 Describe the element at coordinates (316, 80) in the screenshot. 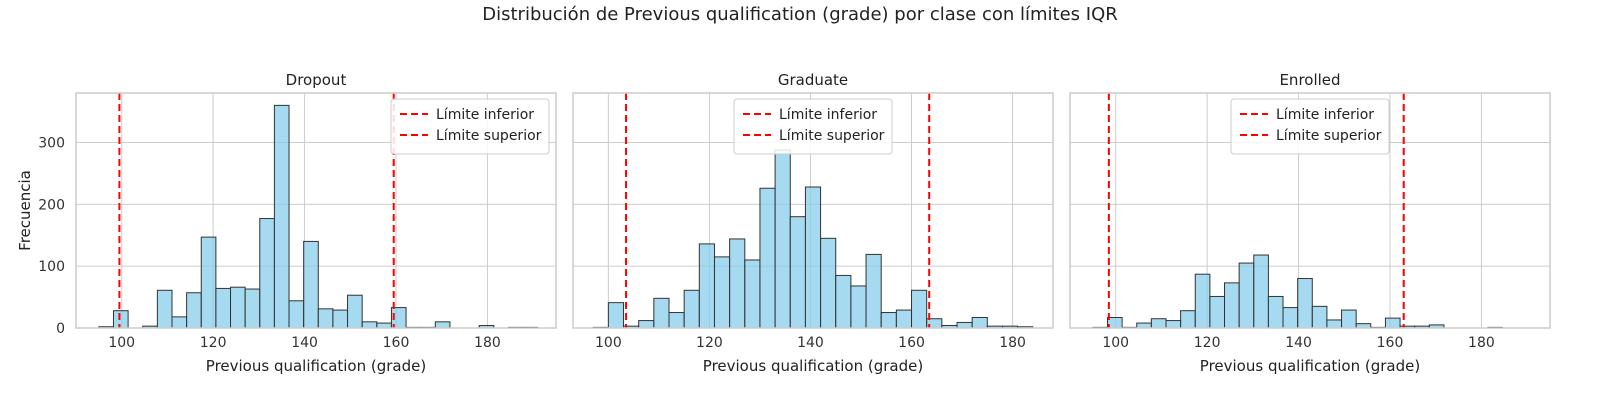

I see `subplot-title: Dropout` at that location.